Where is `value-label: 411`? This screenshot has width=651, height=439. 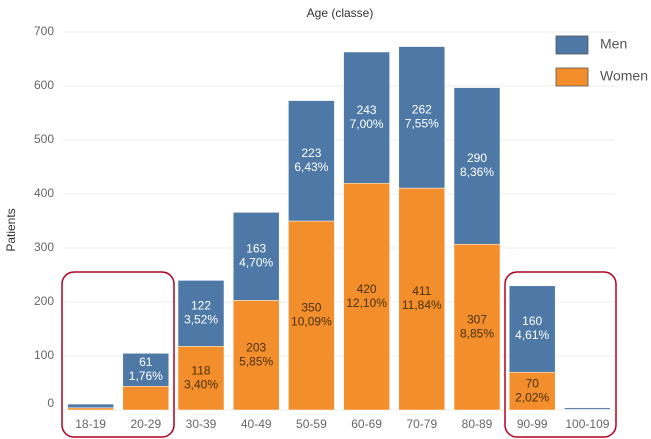 value-label: 411 is located at coordinates (421, 291).